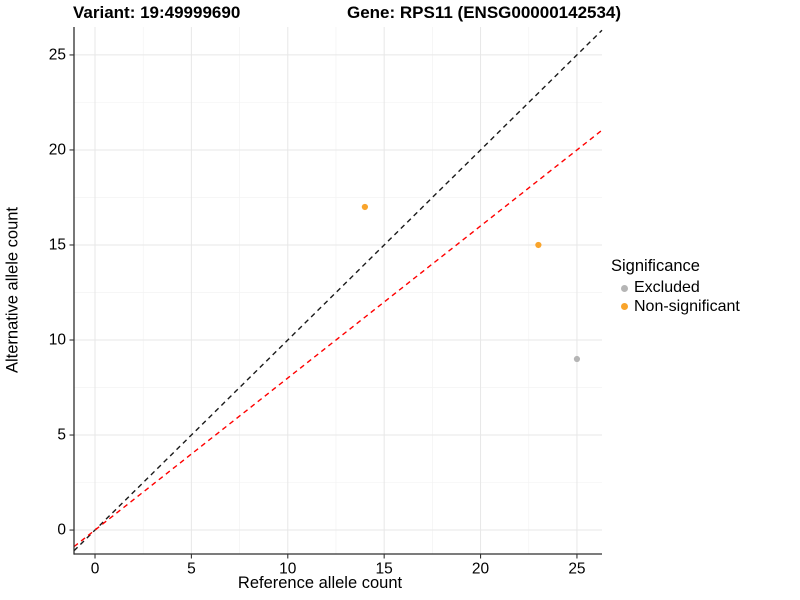  I want to click on legend-title: Significance, so click(655, 266).